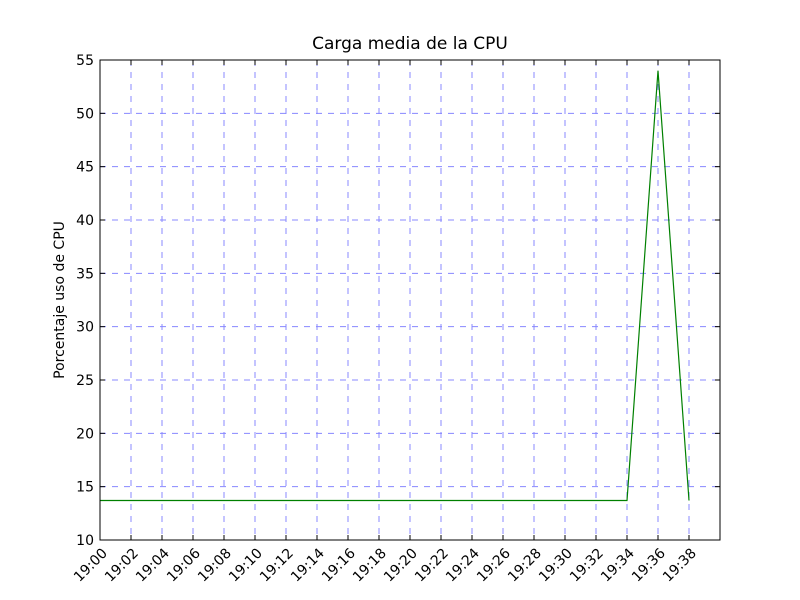 Image resolution: width=800 pixels, height=600 pixels. I want to click on y-axis-label: Porcentaje uso de CPU, so click(60, 300).